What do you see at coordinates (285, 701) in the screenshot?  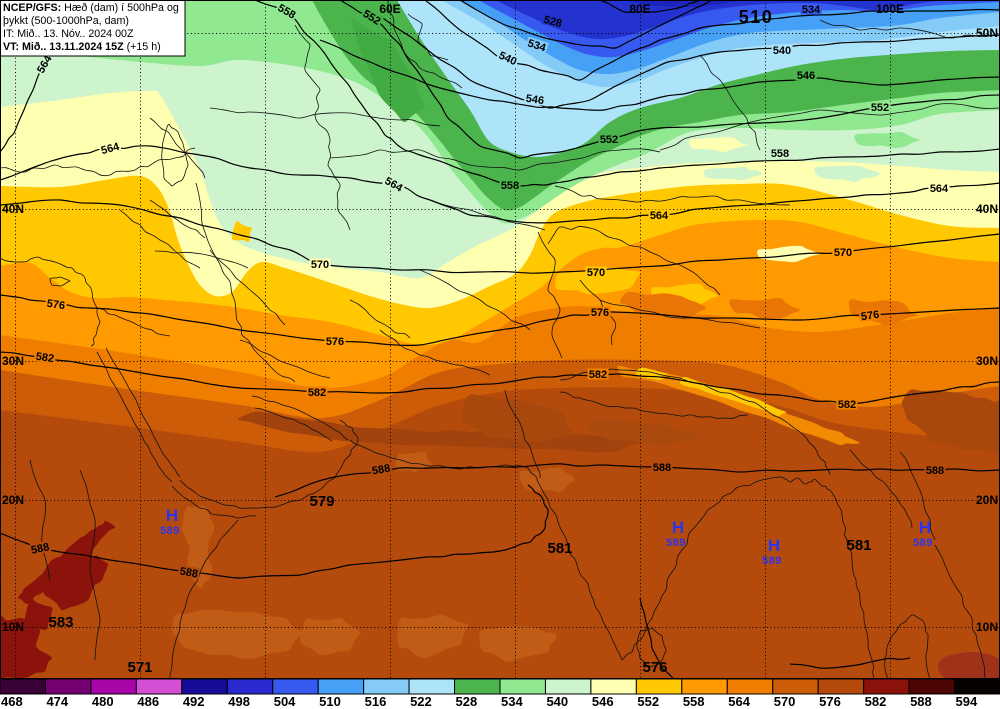 I see `svg-text: 504` at bounding box center [285, 701].